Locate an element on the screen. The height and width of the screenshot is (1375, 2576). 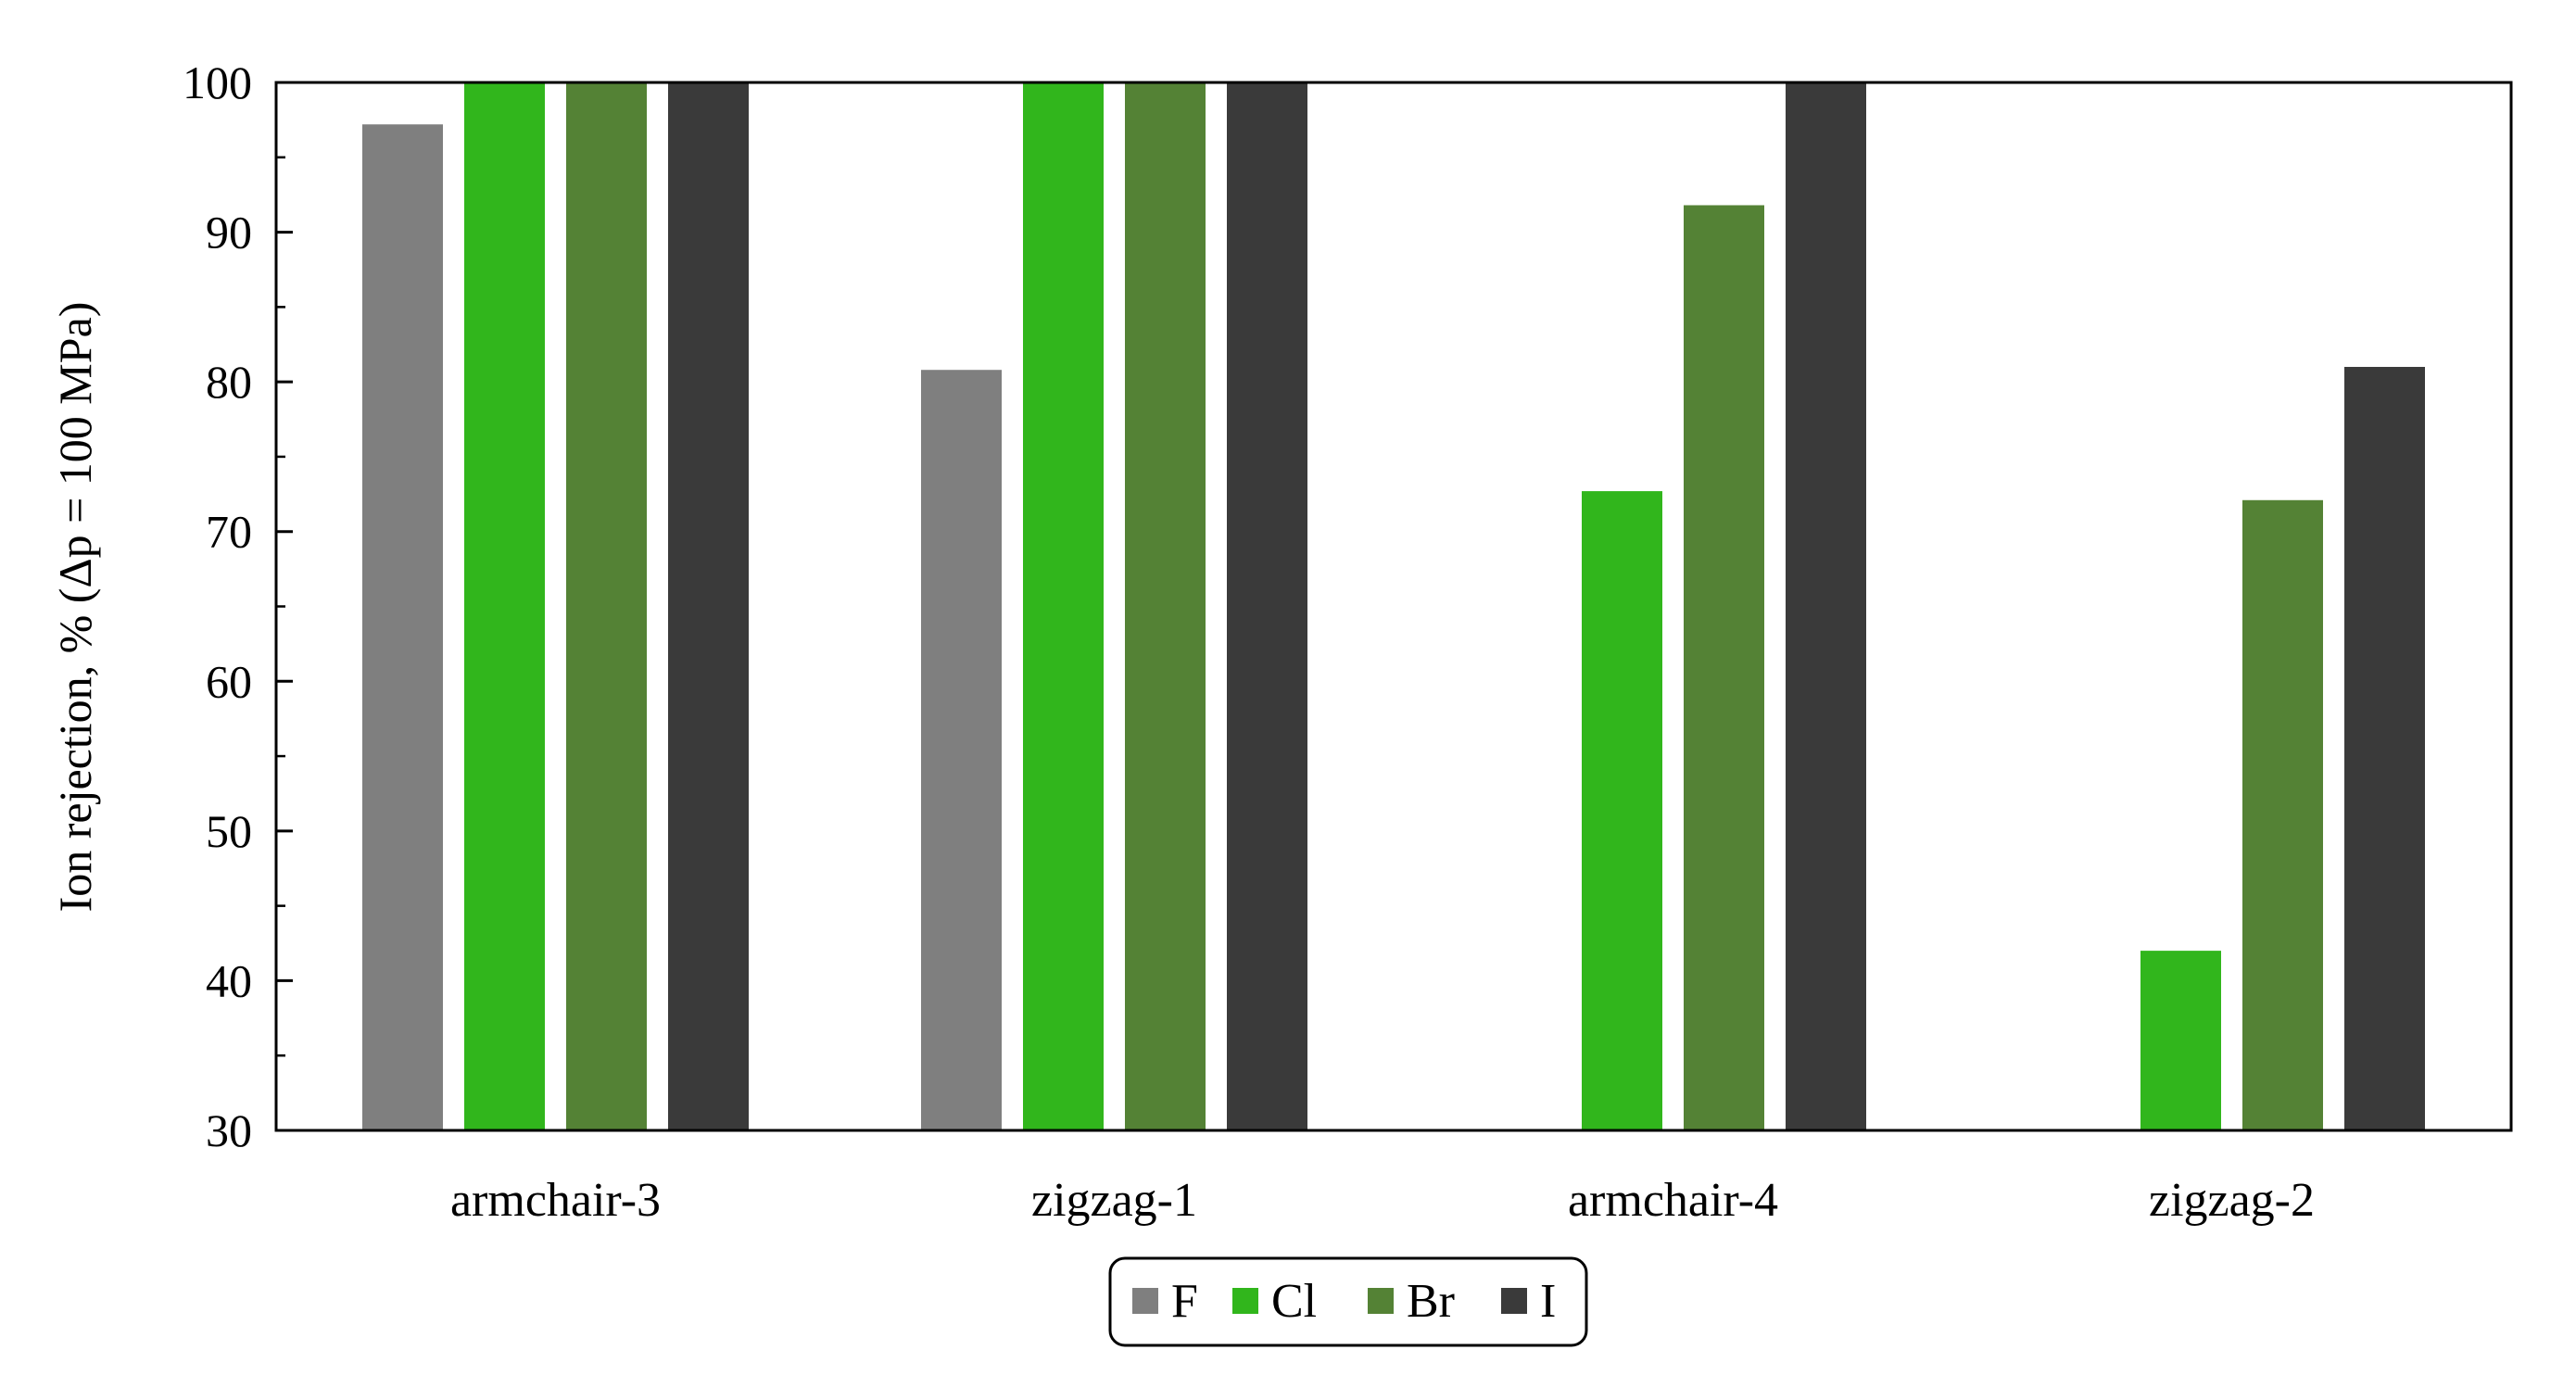
legend-swatch-f is located at coordinates (1145, 1301).